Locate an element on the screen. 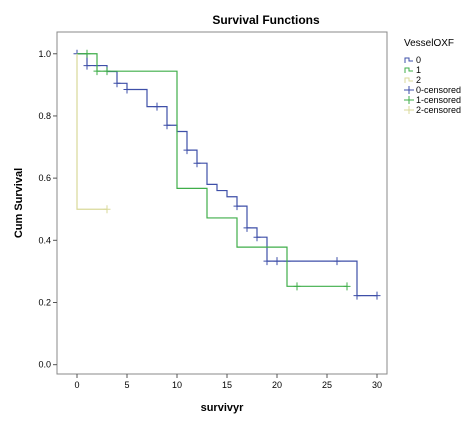  legend-swatch-1-censored is located at coordinates (409, 100).